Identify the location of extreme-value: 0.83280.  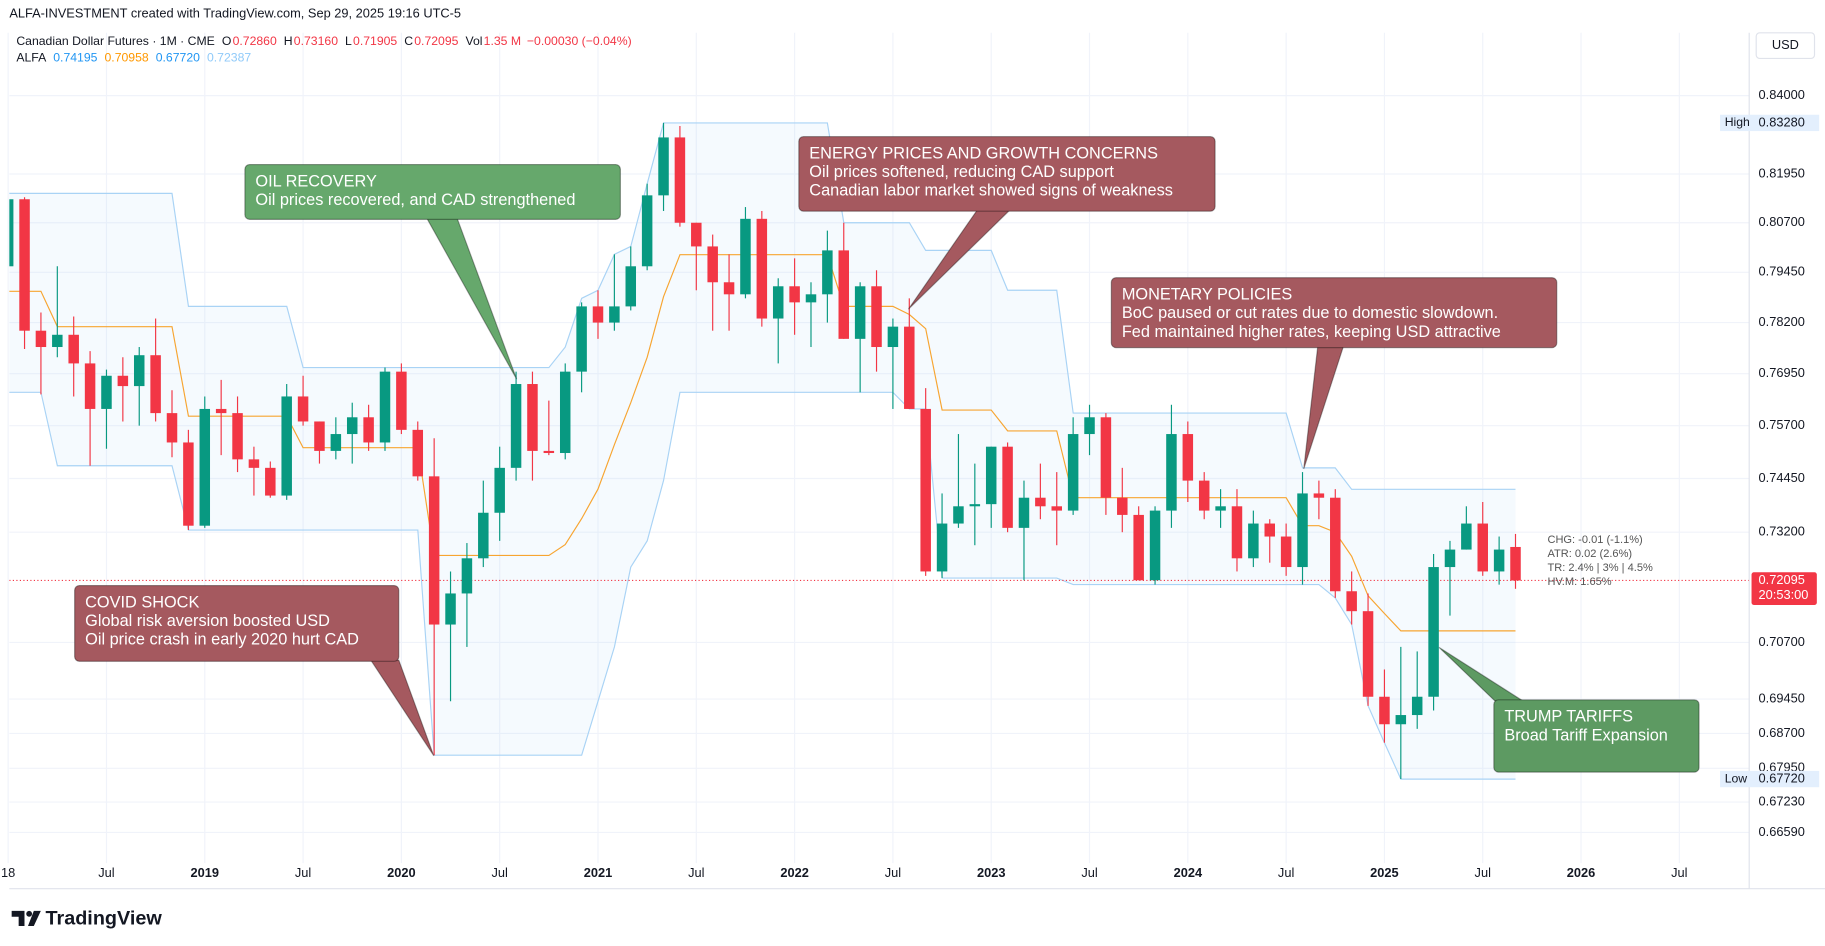
(1782, 121).